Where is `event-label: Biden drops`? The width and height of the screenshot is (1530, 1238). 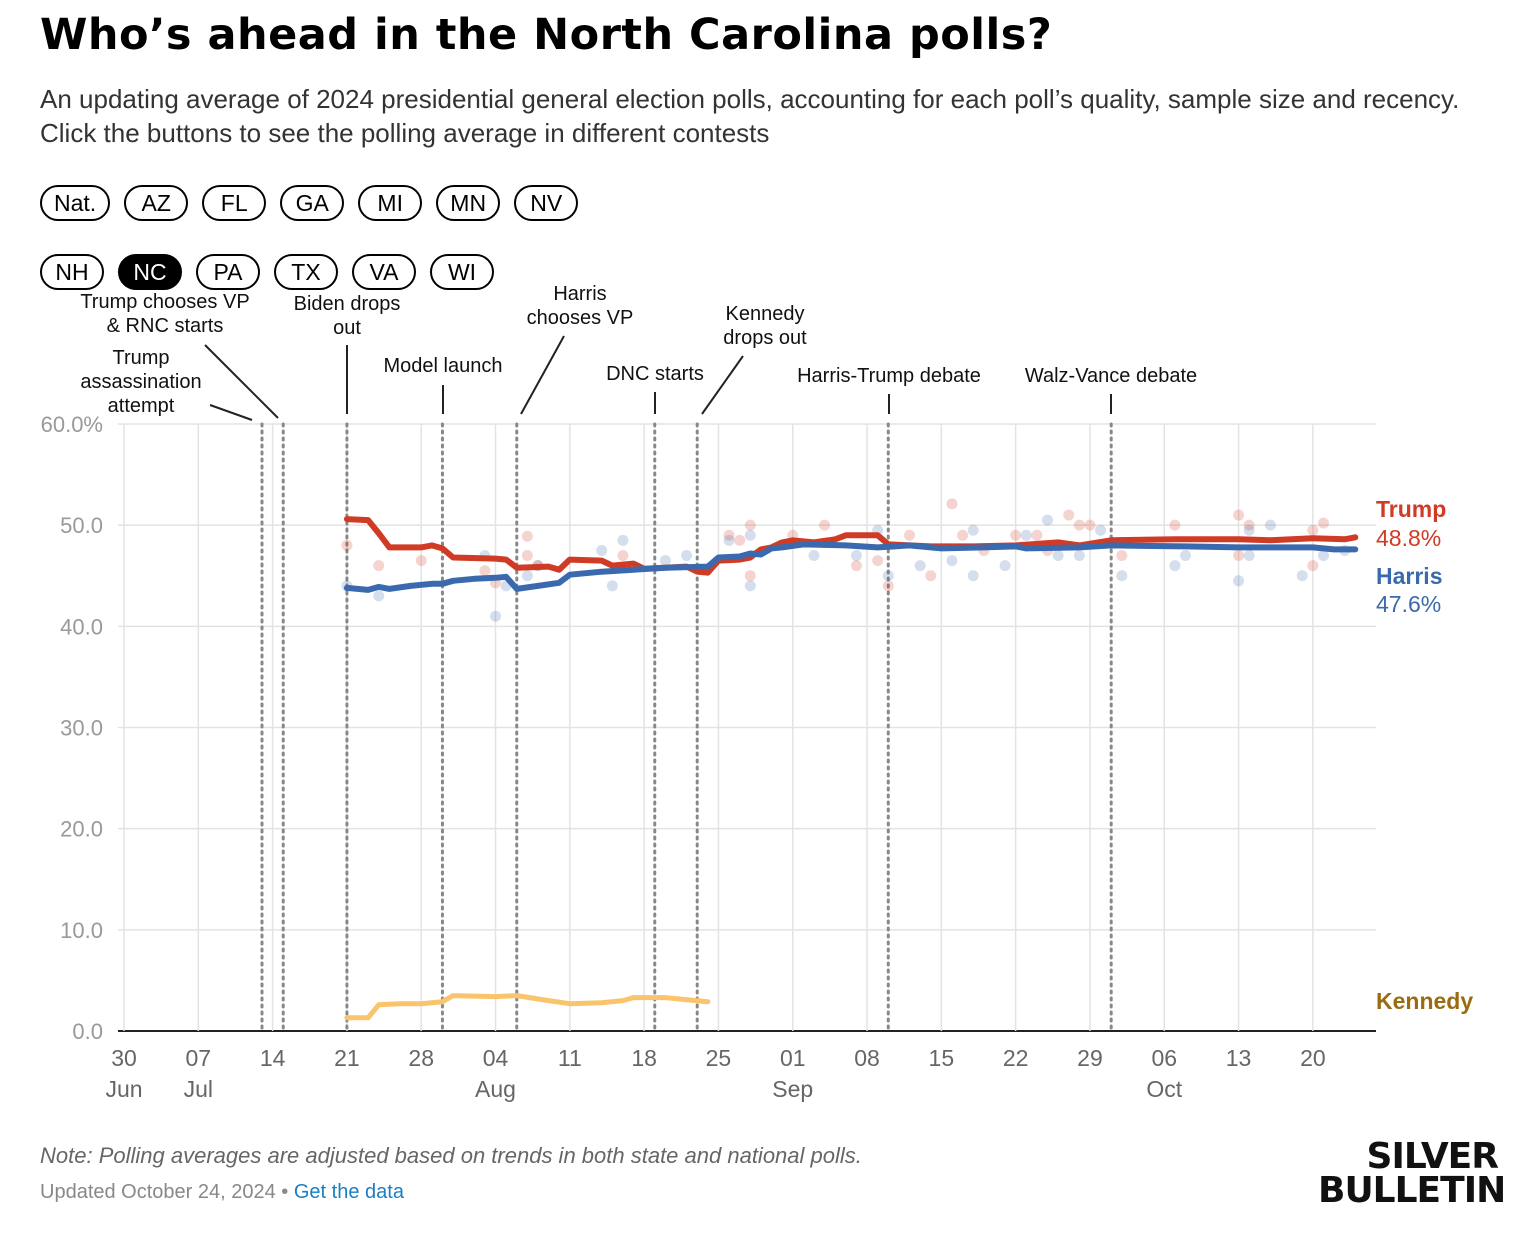
event-label: Biden drops is located at coordinates (347, 304).